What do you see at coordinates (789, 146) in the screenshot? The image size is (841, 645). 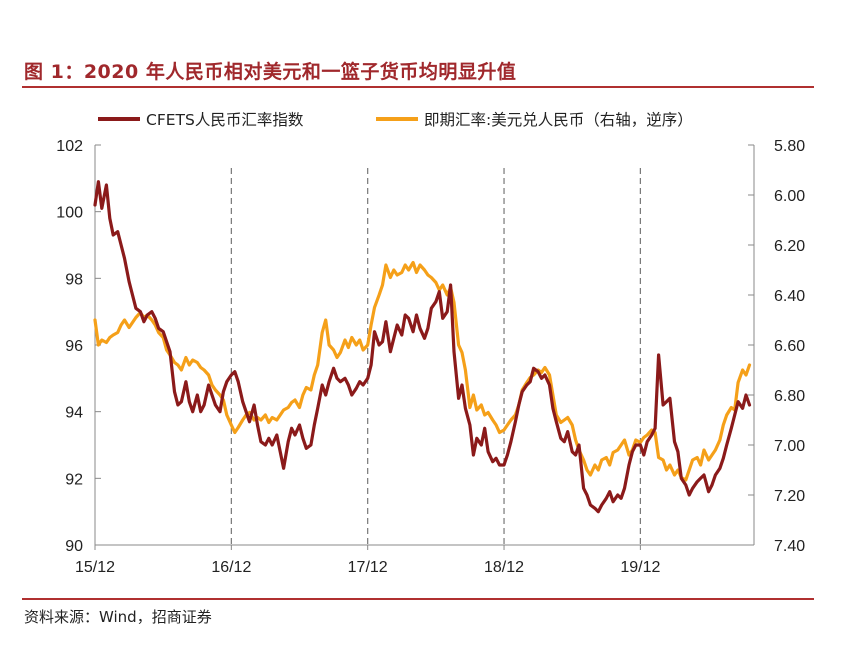 I see `right-y-tick-label: 5.80` at bounding box center [789, 146].